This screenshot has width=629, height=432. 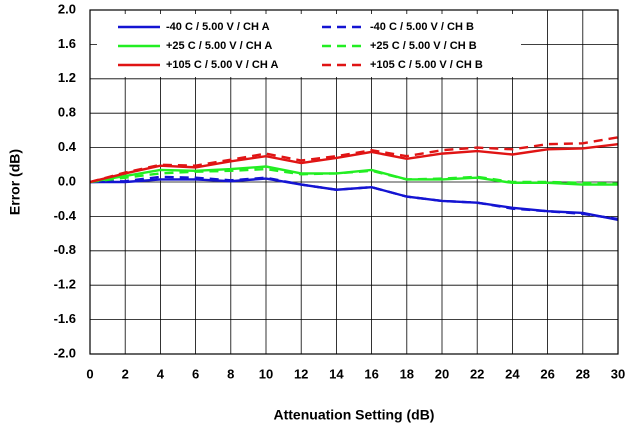 What do you see at coordinates (67, 146) in the screenshot?
I see `y-tick-label: 0.4` at bounding box center [67, 146].